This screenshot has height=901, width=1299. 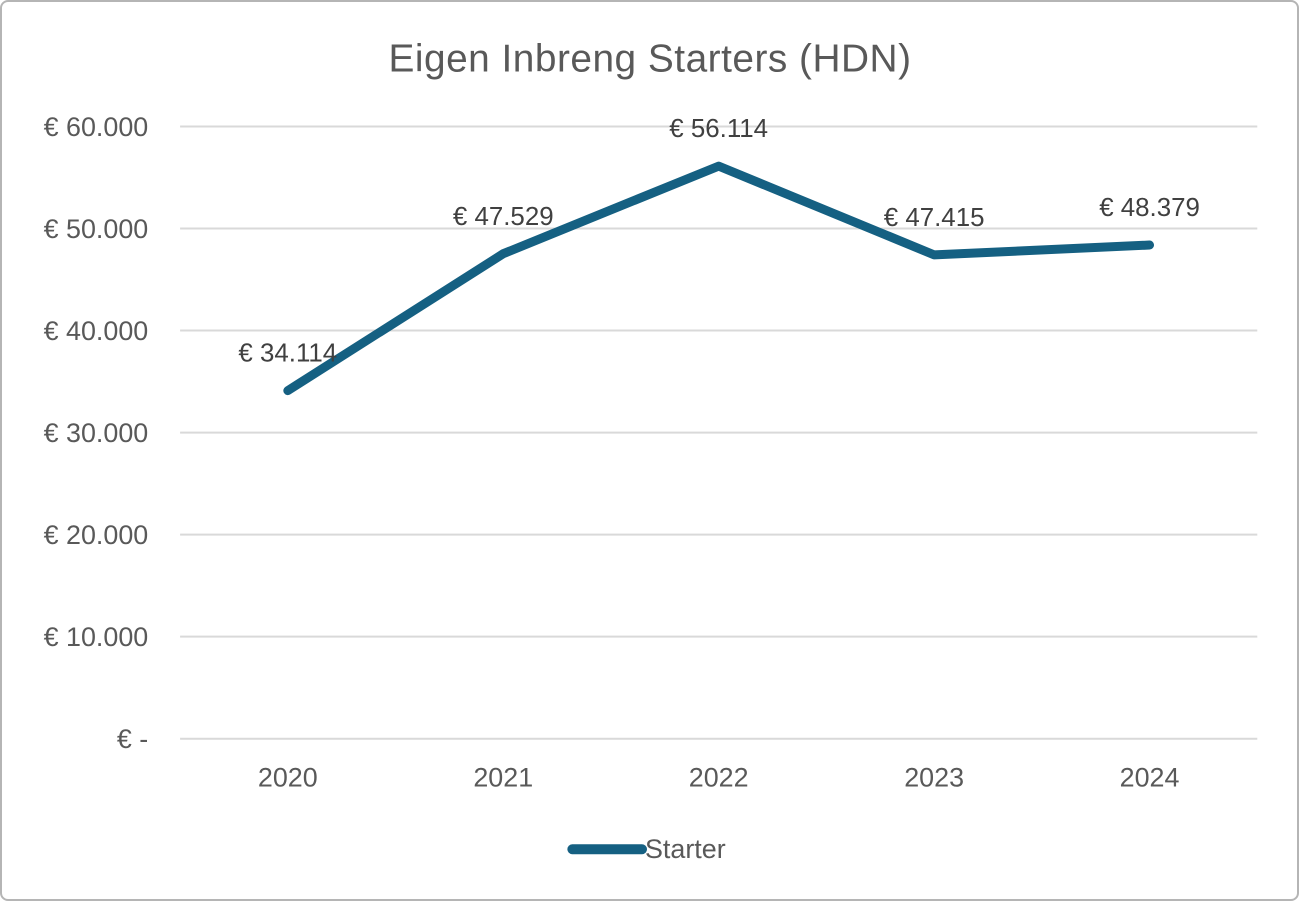 What do you see at coordinates (96, 637) in the screenshot?
I see `y-axis-tick-label: € 10.000` at bounding box center [96, 637].